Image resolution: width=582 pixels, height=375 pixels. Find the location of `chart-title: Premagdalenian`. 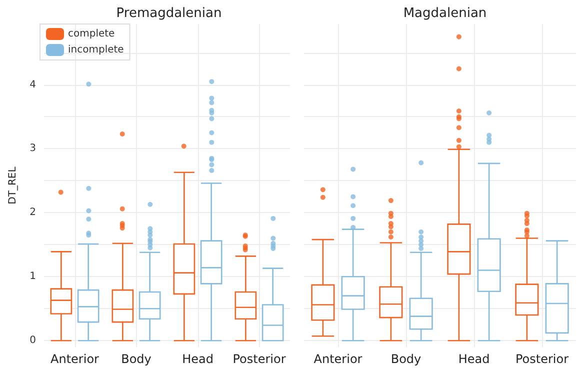

chart-title: Premagdalenian is located at coordinates (169, 13).